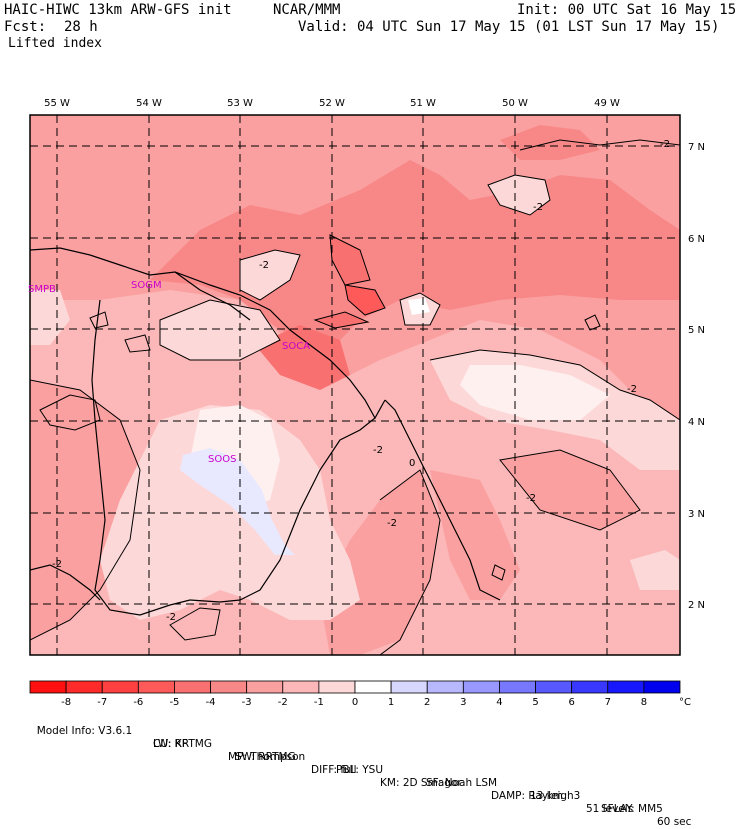 This screenshot has height=829, width=740. Describe the element at coordinates (222, 459) in the screenshot. I see `station-soos: SOOS` at that location.